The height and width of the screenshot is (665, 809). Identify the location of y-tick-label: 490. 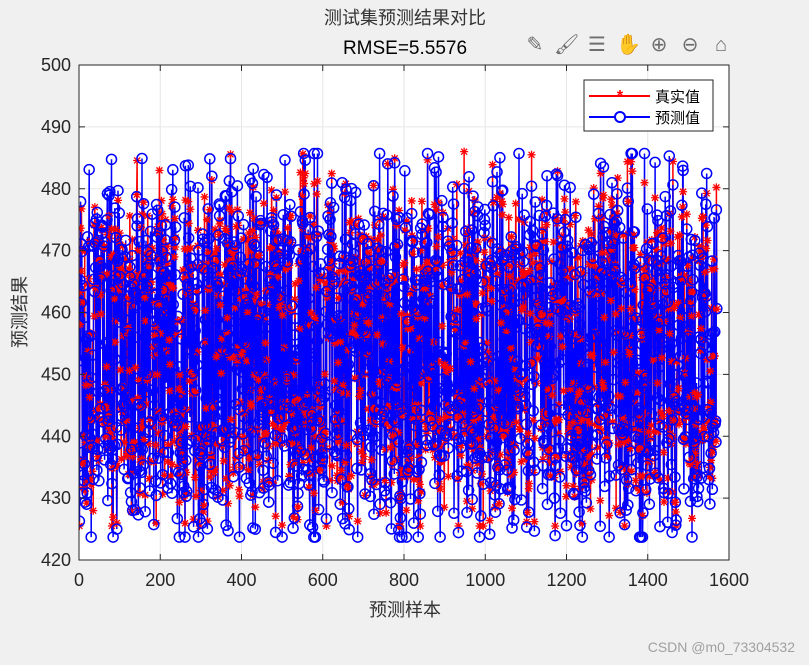
(56, 127).